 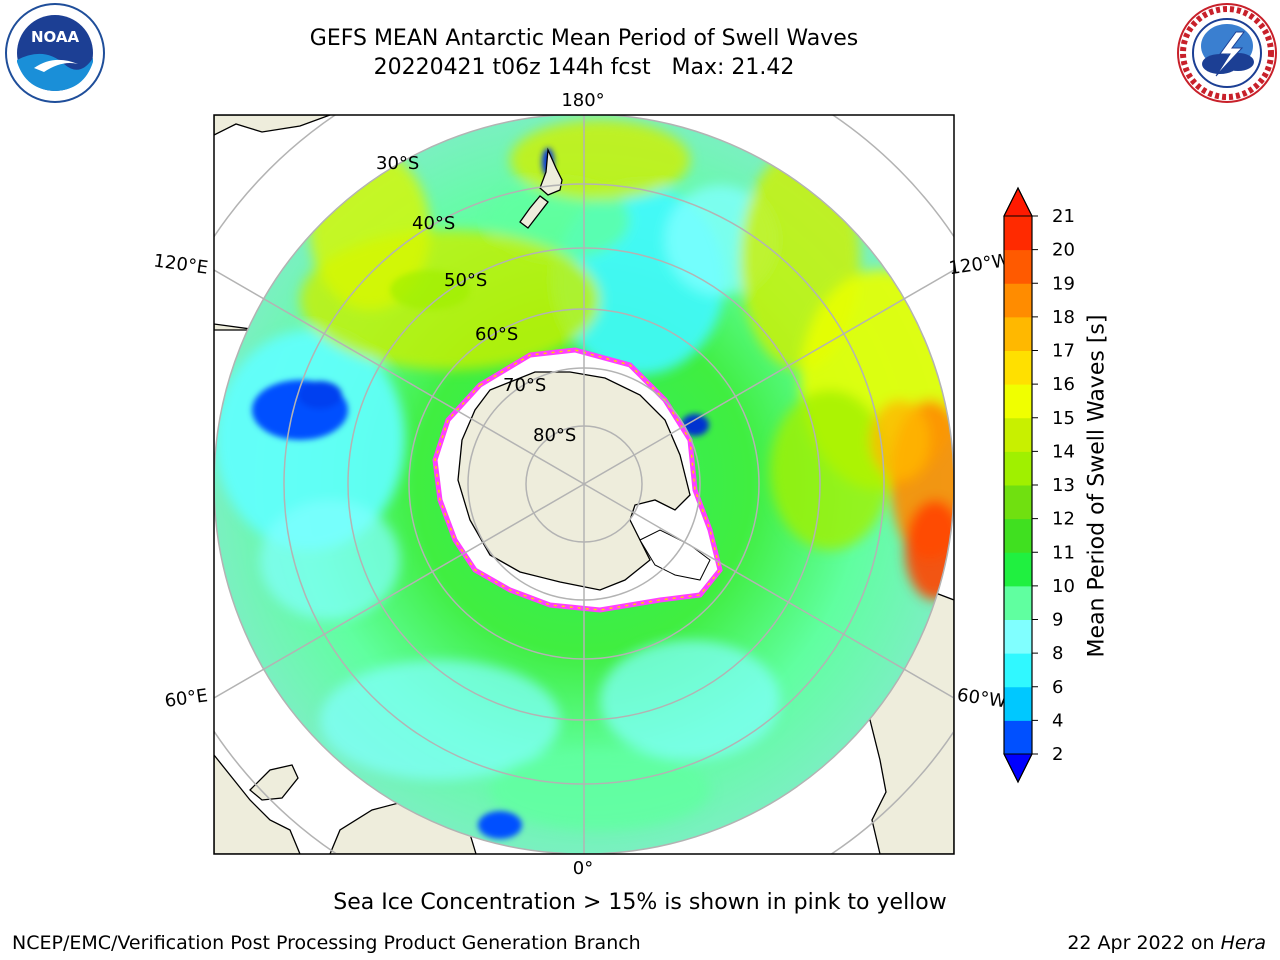 I want to click on lon-label-120w: 120°W, so click(x=979, y=264).